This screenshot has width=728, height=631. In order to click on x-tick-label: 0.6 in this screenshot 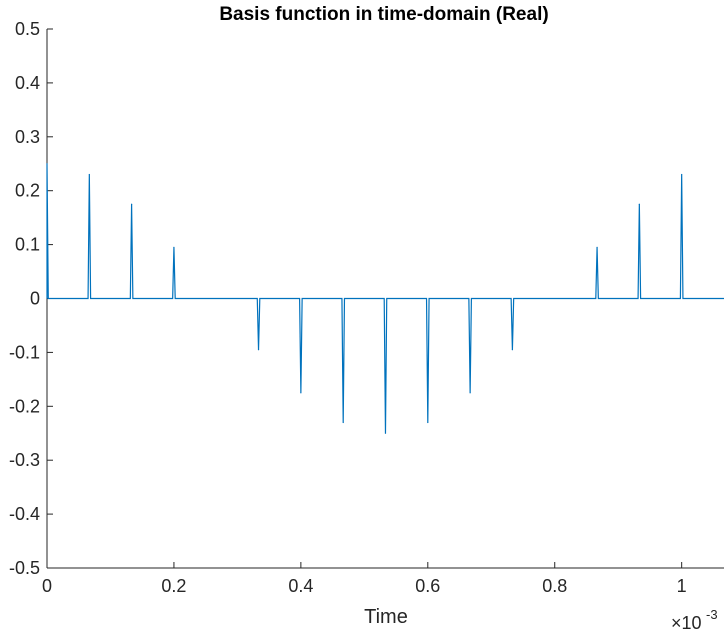, I will do `click(427, 586)`.